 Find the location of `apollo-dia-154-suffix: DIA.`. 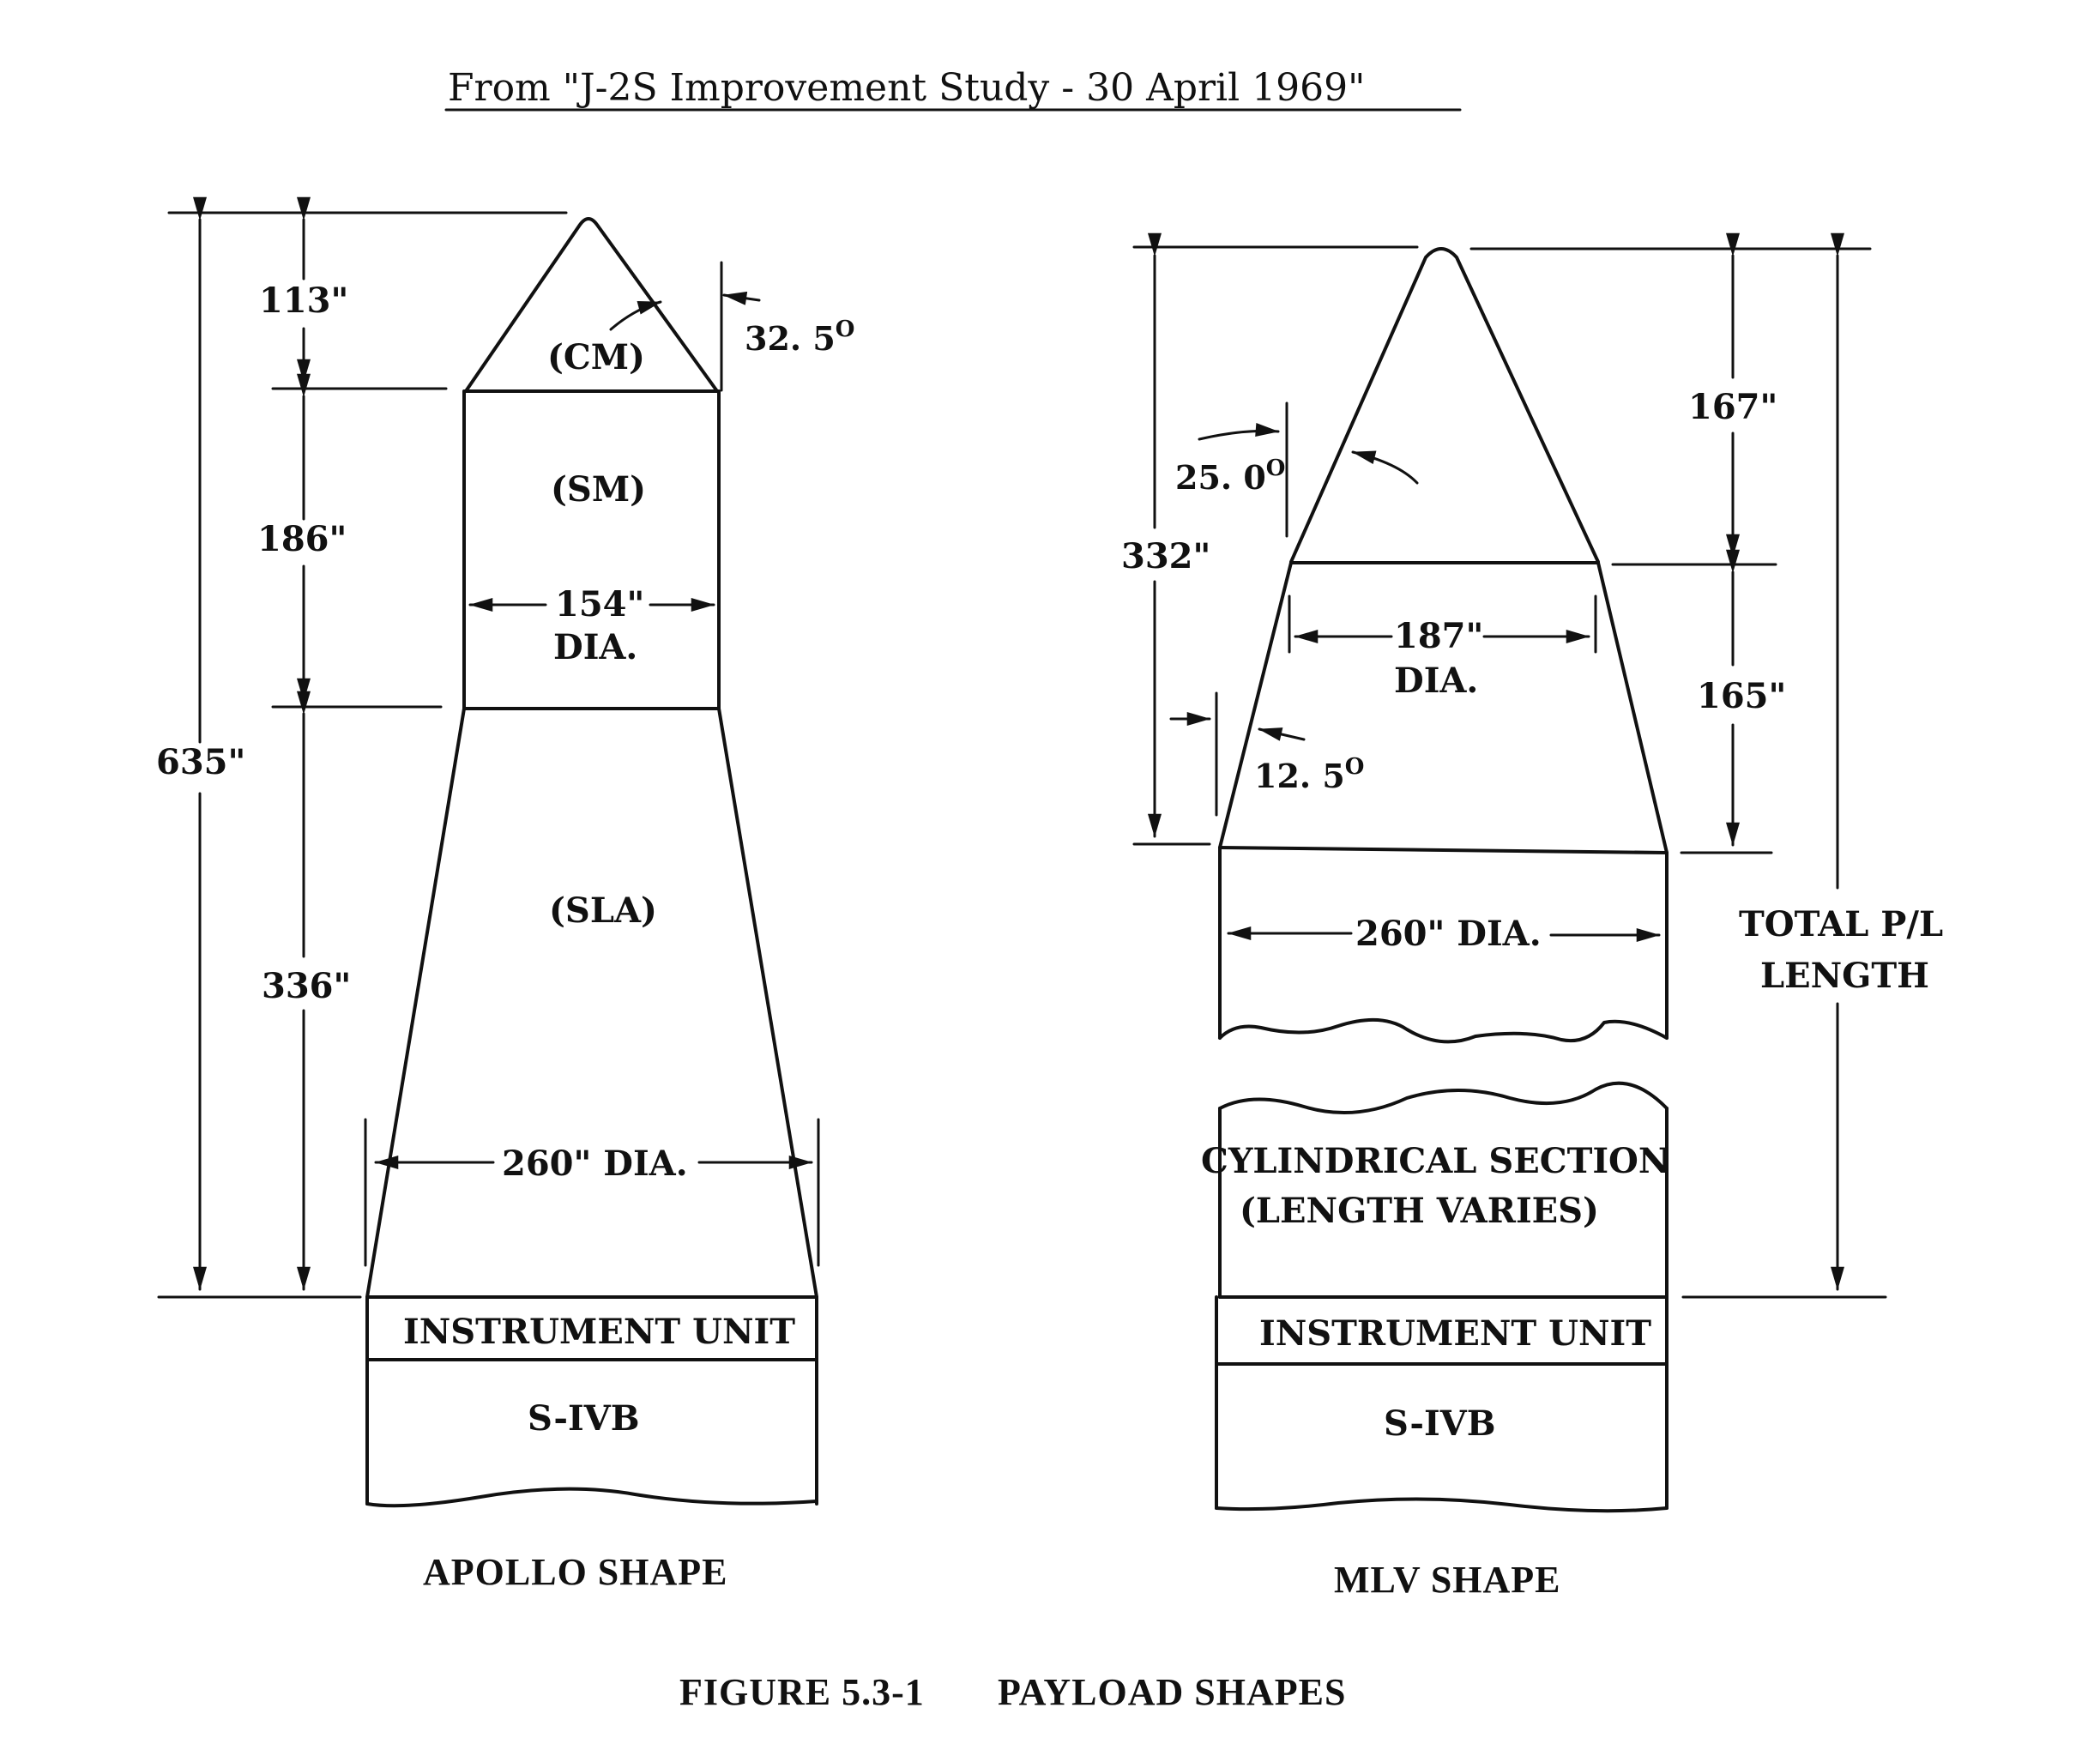

apollo-dia-154-suffix: DIA. is located at coordinates (595, 647).